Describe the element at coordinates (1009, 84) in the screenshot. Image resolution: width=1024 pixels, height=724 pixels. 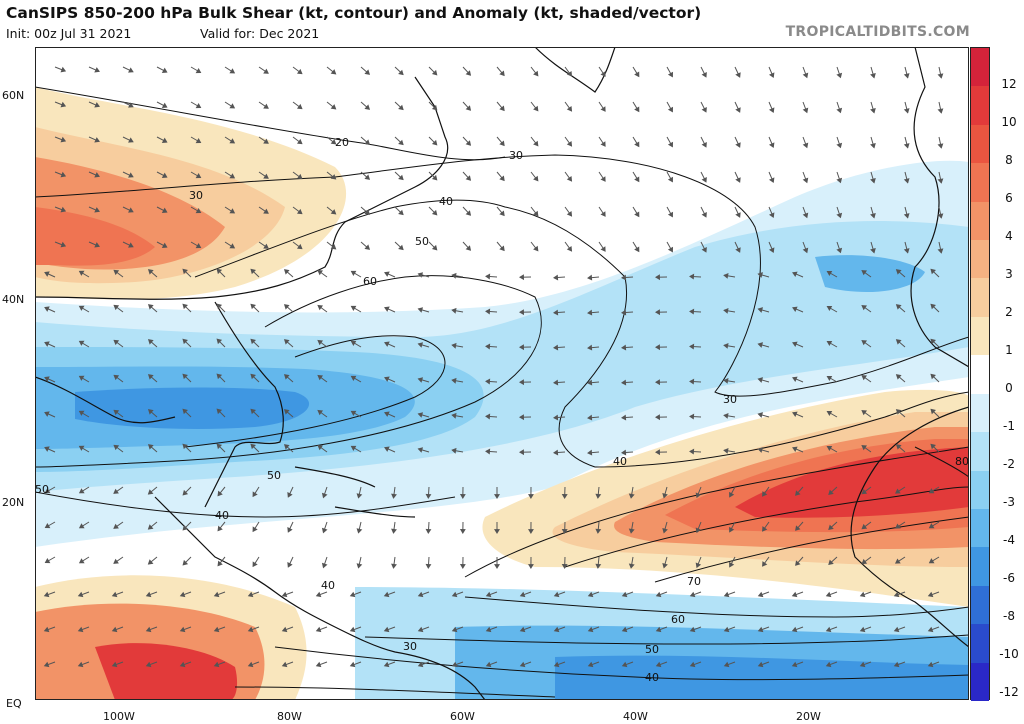
I see `colorbar-tick-label: 12` at that location.